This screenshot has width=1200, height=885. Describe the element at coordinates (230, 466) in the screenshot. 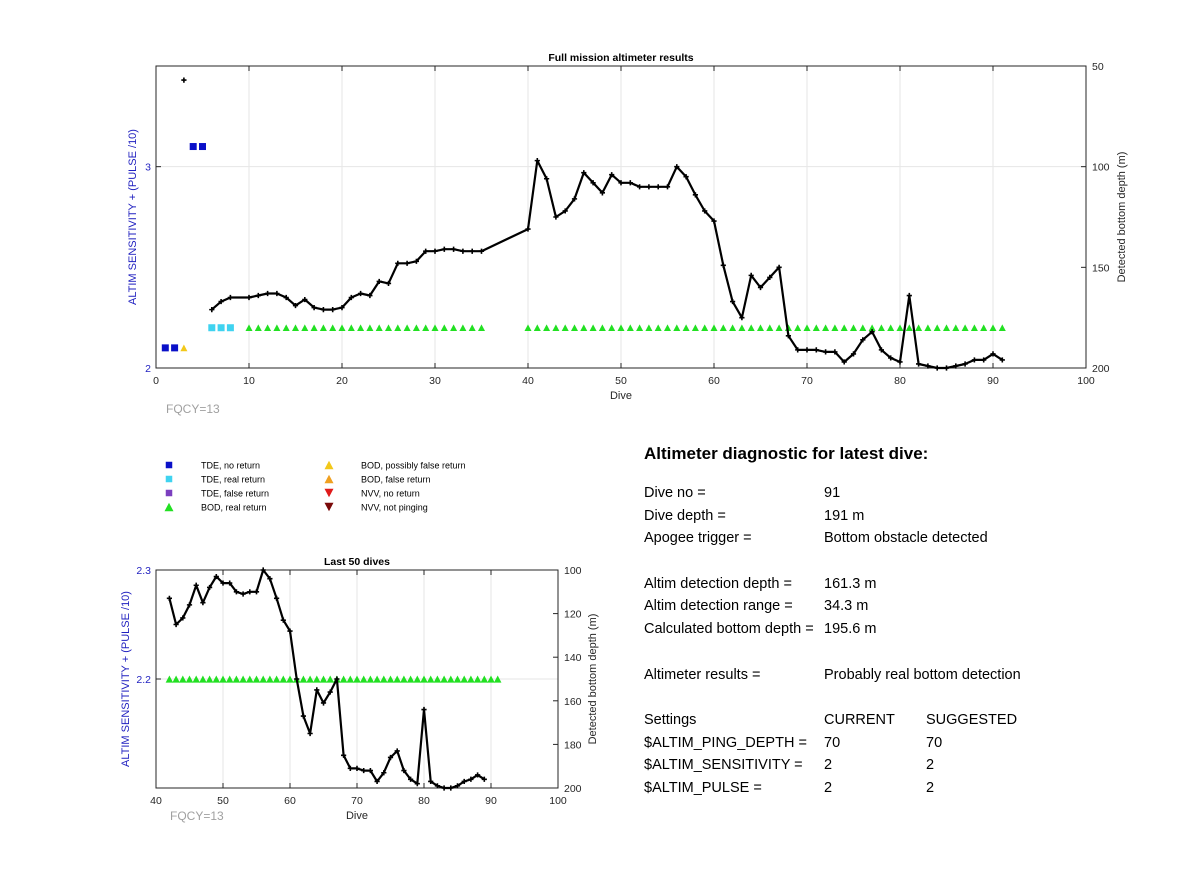

I see `legend-label: TDE, no return` at that location.